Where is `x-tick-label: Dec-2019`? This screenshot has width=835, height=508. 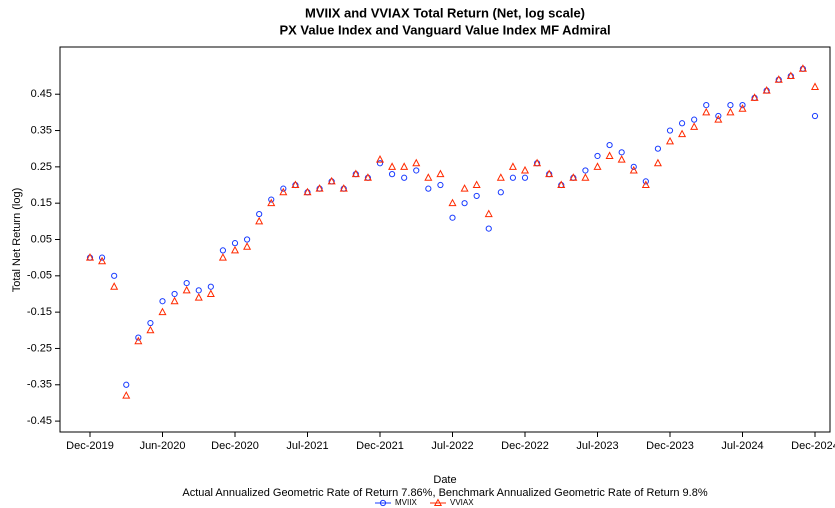
x-tick-label: Dec-2019 is located at coordinates (90, 446).